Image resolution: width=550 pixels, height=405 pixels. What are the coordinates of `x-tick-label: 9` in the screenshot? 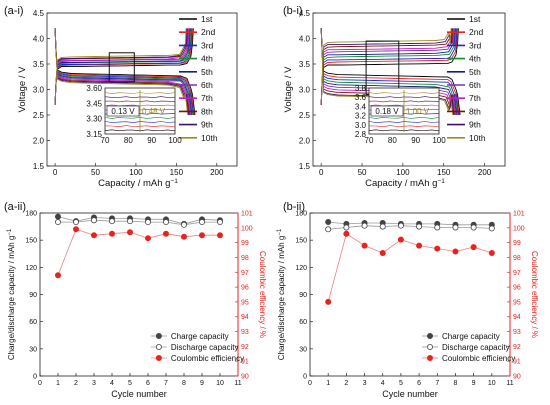 It's located at (474, 383).